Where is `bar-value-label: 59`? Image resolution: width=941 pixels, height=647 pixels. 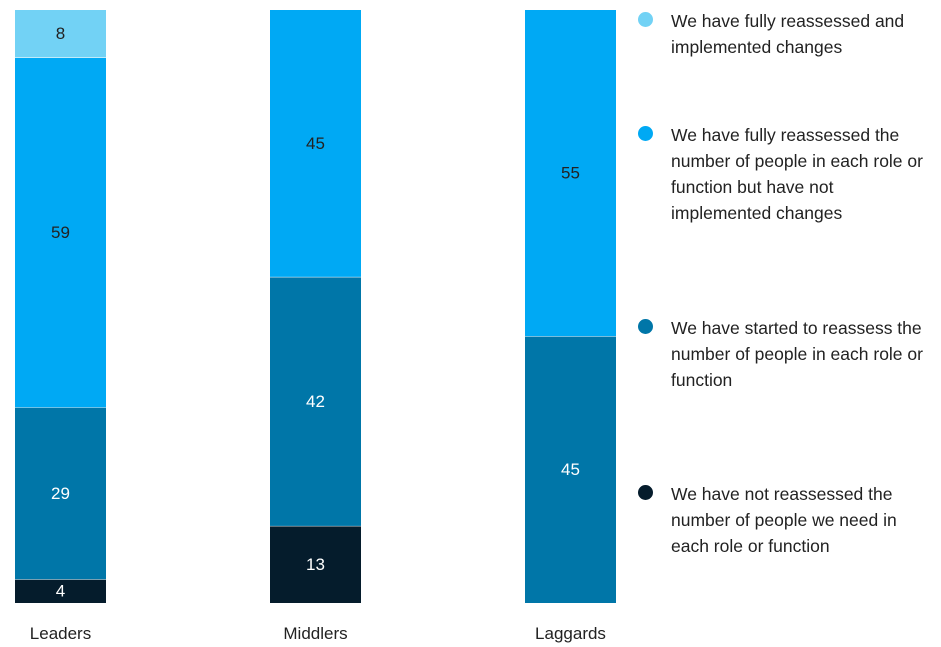
bar-value-label: 59 is located at coordinates (60, 232).